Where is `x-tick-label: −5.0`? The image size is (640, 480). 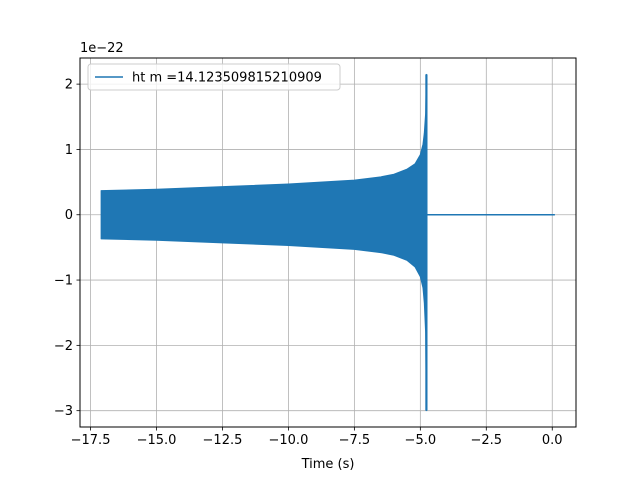
x-tick-label: −5.0 is located at coordinates (421, 440).